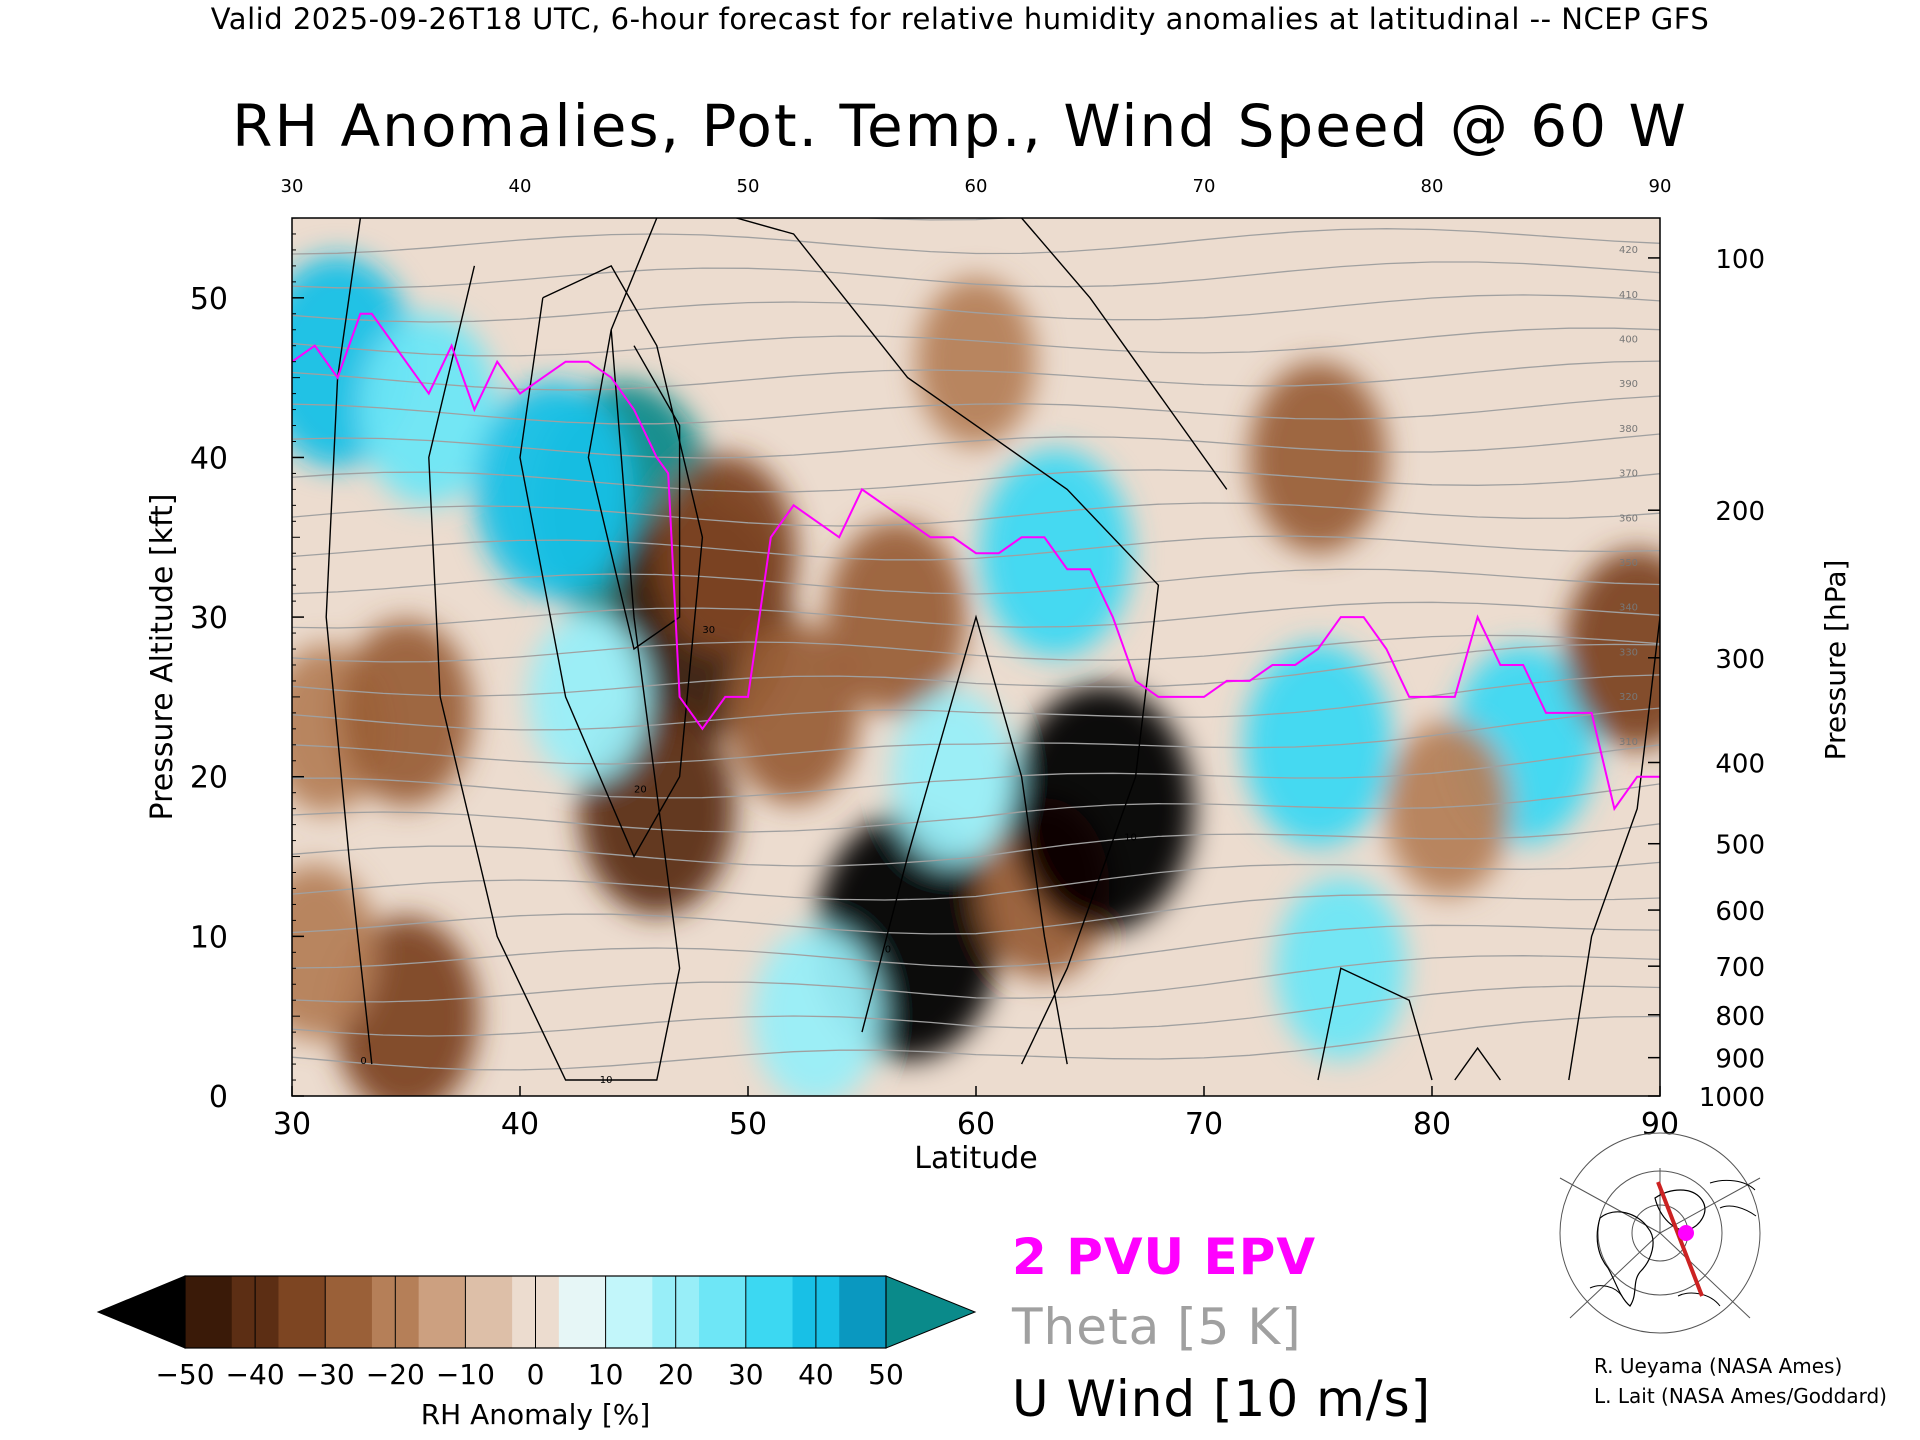 The width and height of the screenshot is (1920, 1440). Describe the element at coordinates (640, 790) in the screenshot. I see `u-wind-label: 20` at that location.